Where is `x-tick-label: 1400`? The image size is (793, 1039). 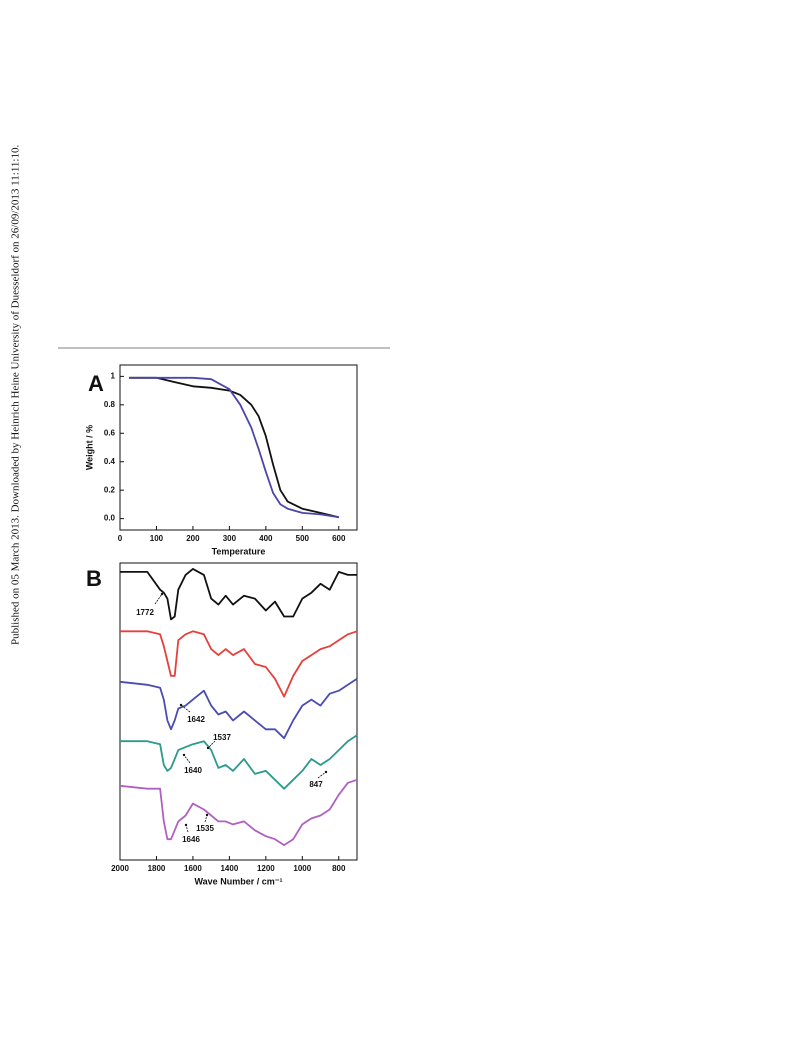 x-tick-label: 1400 is located at coordinates (229, 868).